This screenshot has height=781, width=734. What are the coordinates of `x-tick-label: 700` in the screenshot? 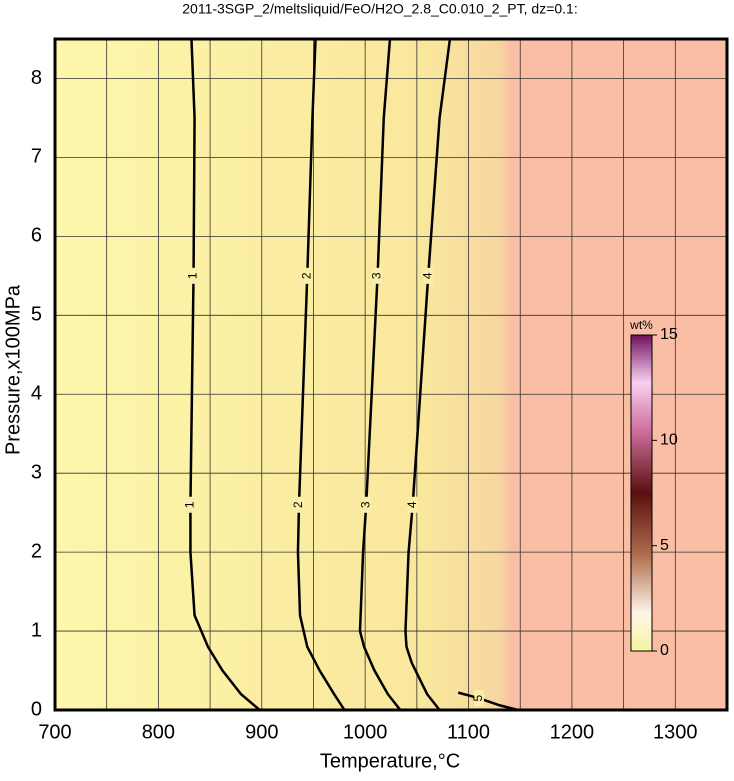 It's located at (54, 732).